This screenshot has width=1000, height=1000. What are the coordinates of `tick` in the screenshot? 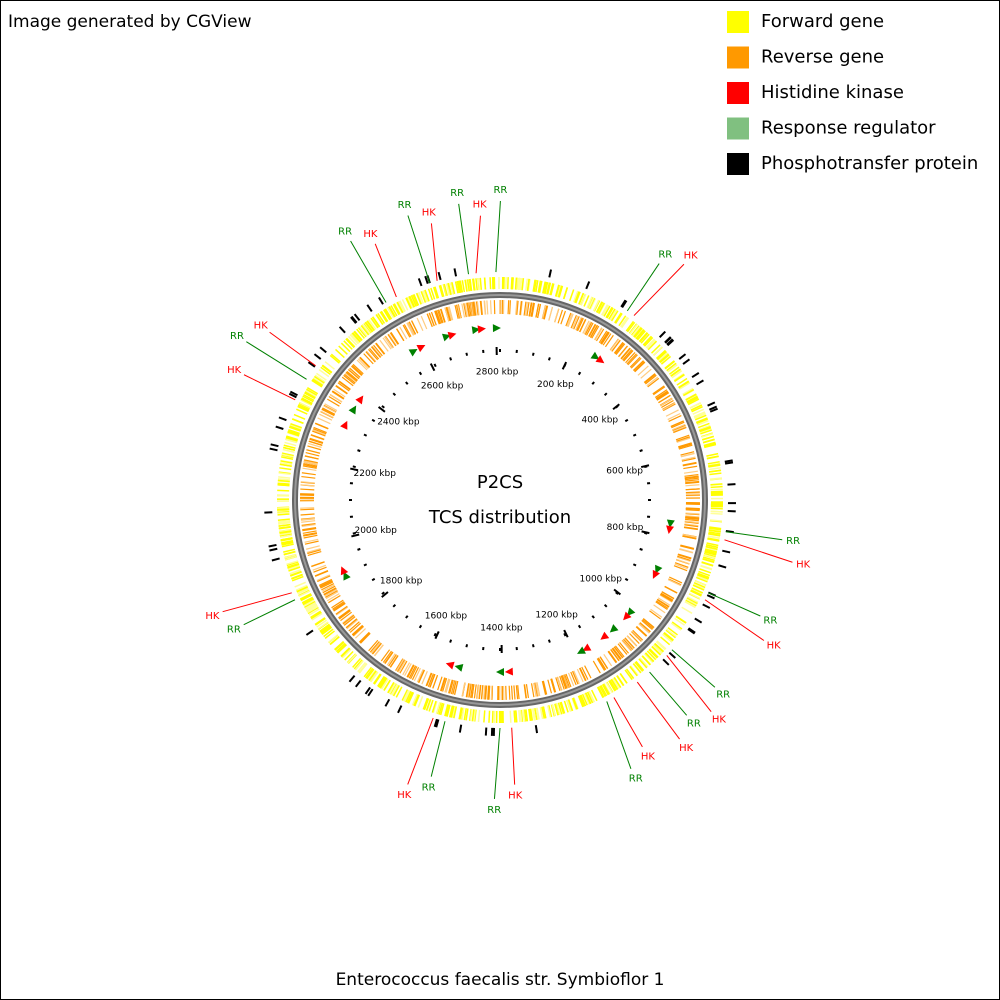 It's located at (617, 592).